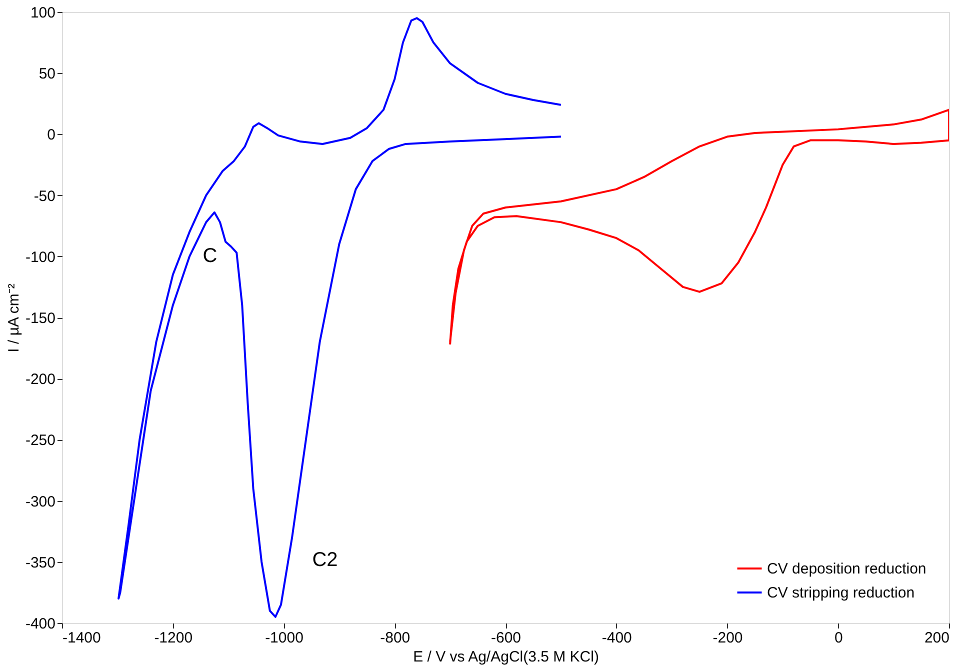 This screenshot has height=669, width=955. I want to click on y-tick-label: -400, so click(40, 624).